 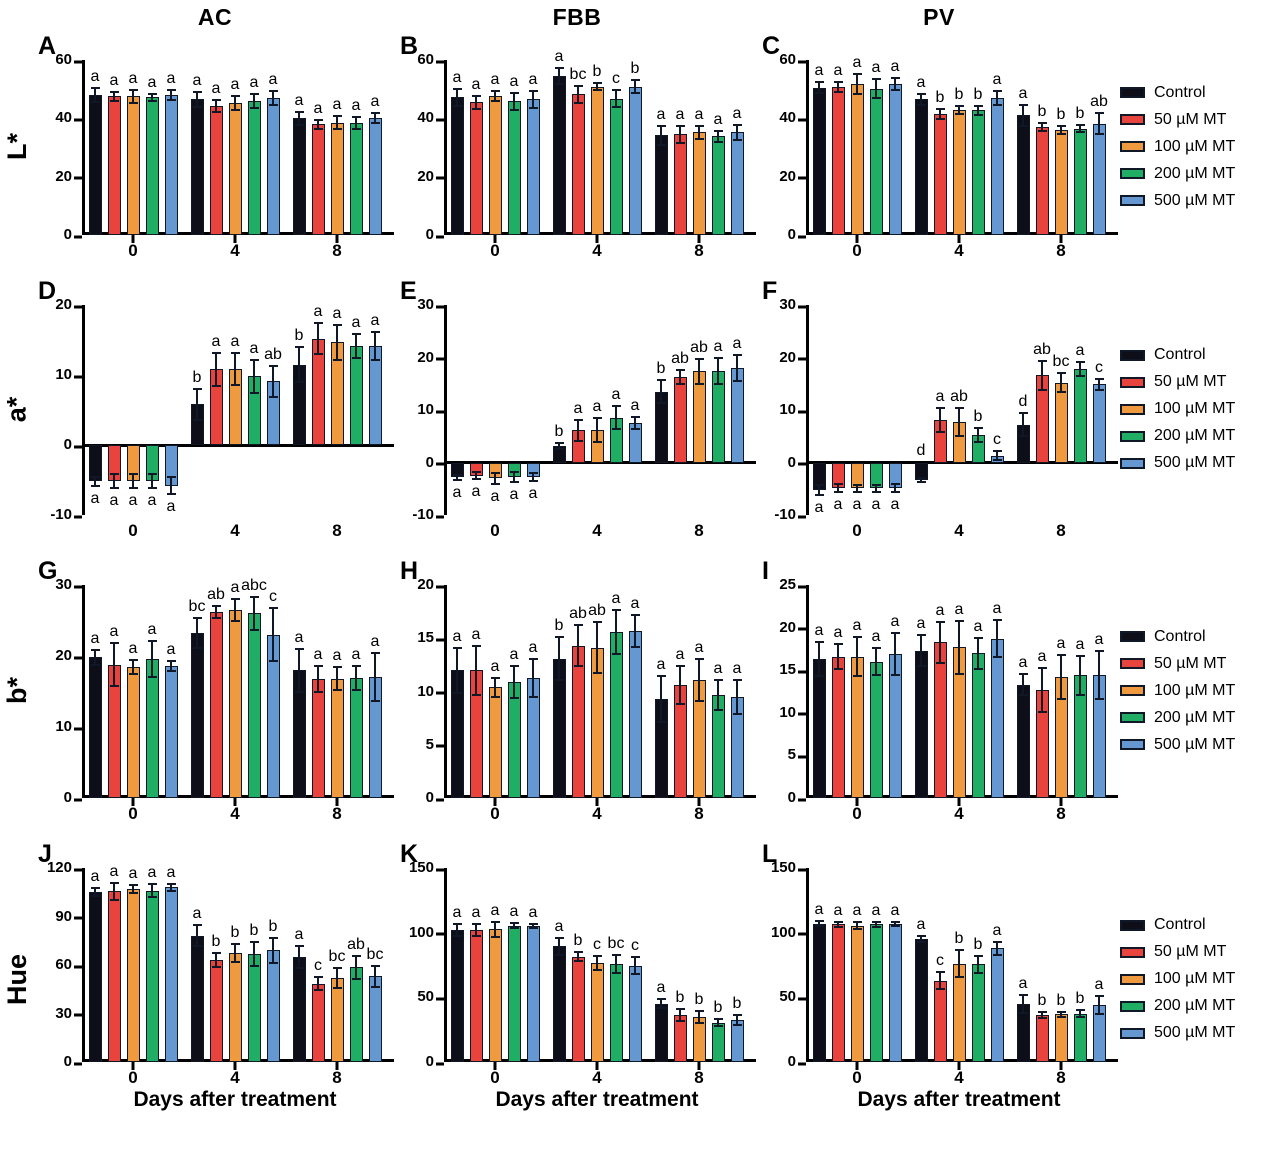 I want to click on y-tick-label: 20, so click(x=425, y=357).